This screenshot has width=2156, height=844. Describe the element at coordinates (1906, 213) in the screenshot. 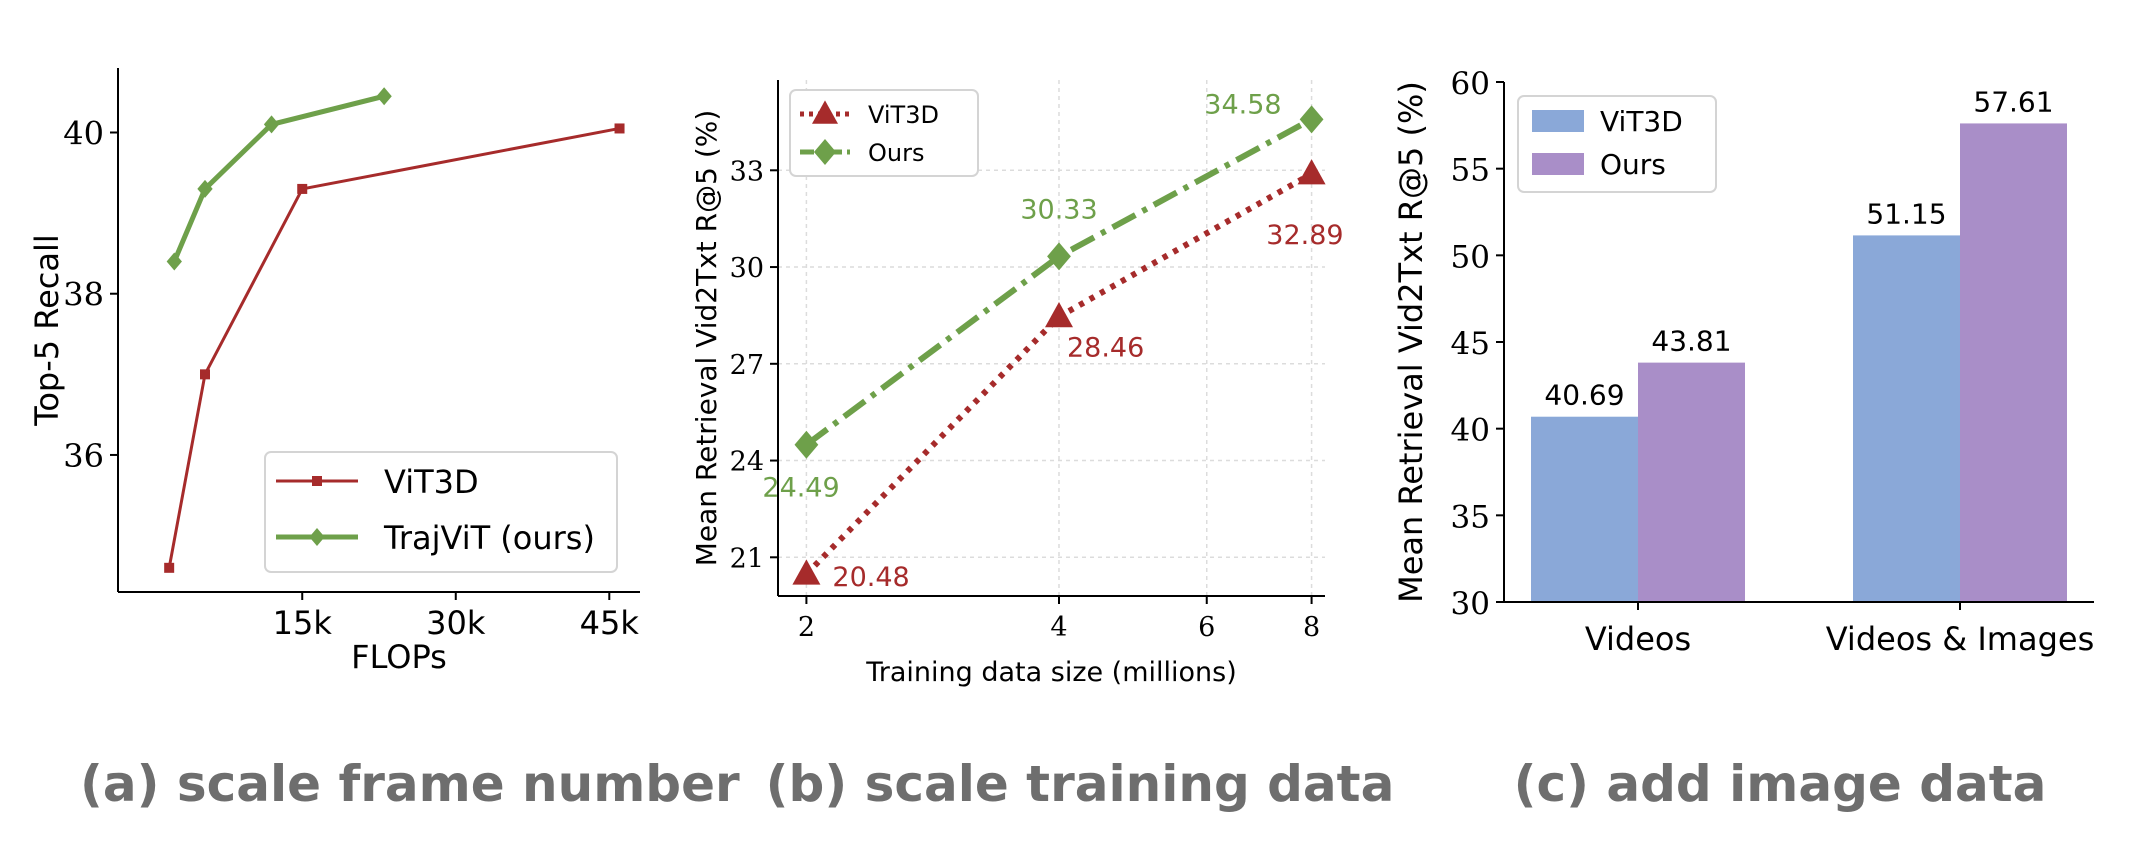

I see `bar-label-c-0: 51.15` at that location.